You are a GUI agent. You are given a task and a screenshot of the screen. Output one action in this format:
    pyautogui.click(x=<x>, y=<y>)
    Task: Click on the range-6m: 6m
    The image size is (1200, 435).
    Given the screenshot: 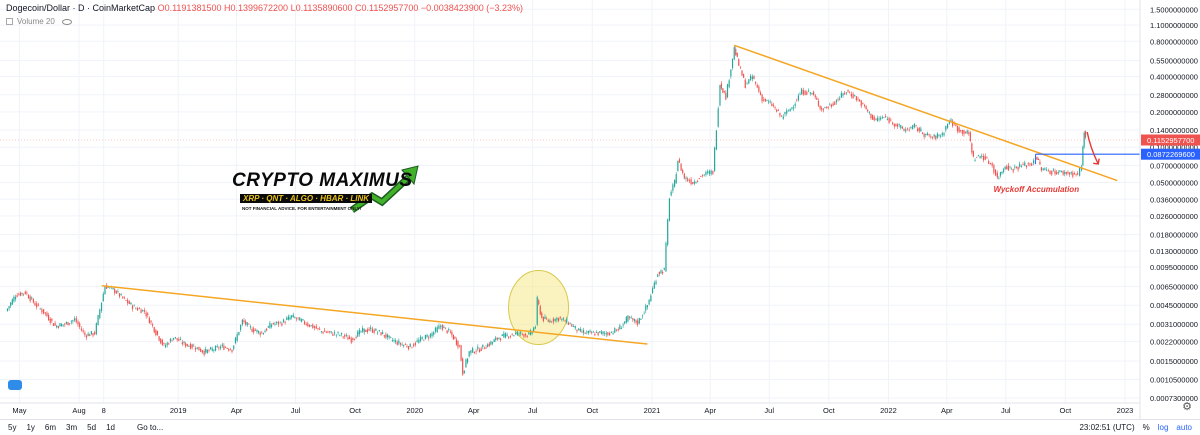 What is the action you would take?
    pyautogui.click(x=50, y=427)
    